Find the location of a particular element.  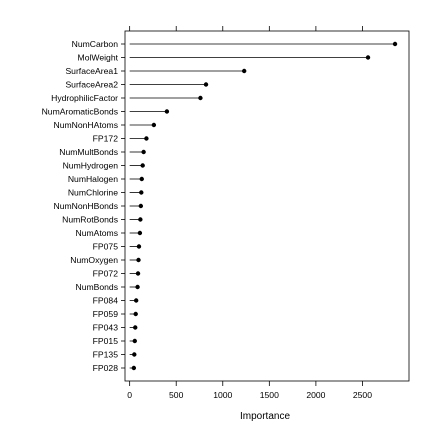

y-tick-label: FP172 is located at coordinates (106, 139).